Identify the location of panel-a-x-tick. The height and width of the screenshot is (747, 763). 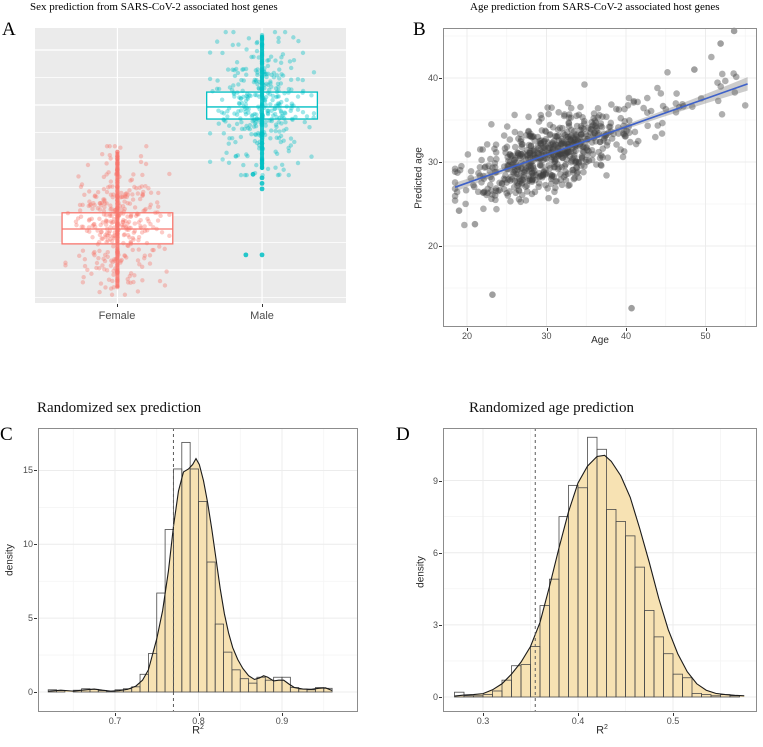
(263, 305).